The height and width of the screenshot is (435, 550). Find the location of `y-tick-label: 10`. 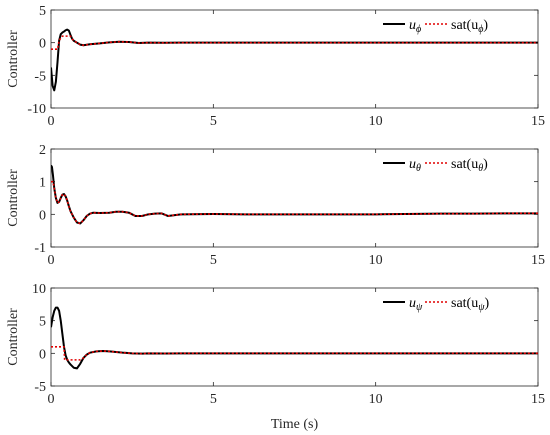

y-tick-label: 10 is located at coordinates (39, 289).